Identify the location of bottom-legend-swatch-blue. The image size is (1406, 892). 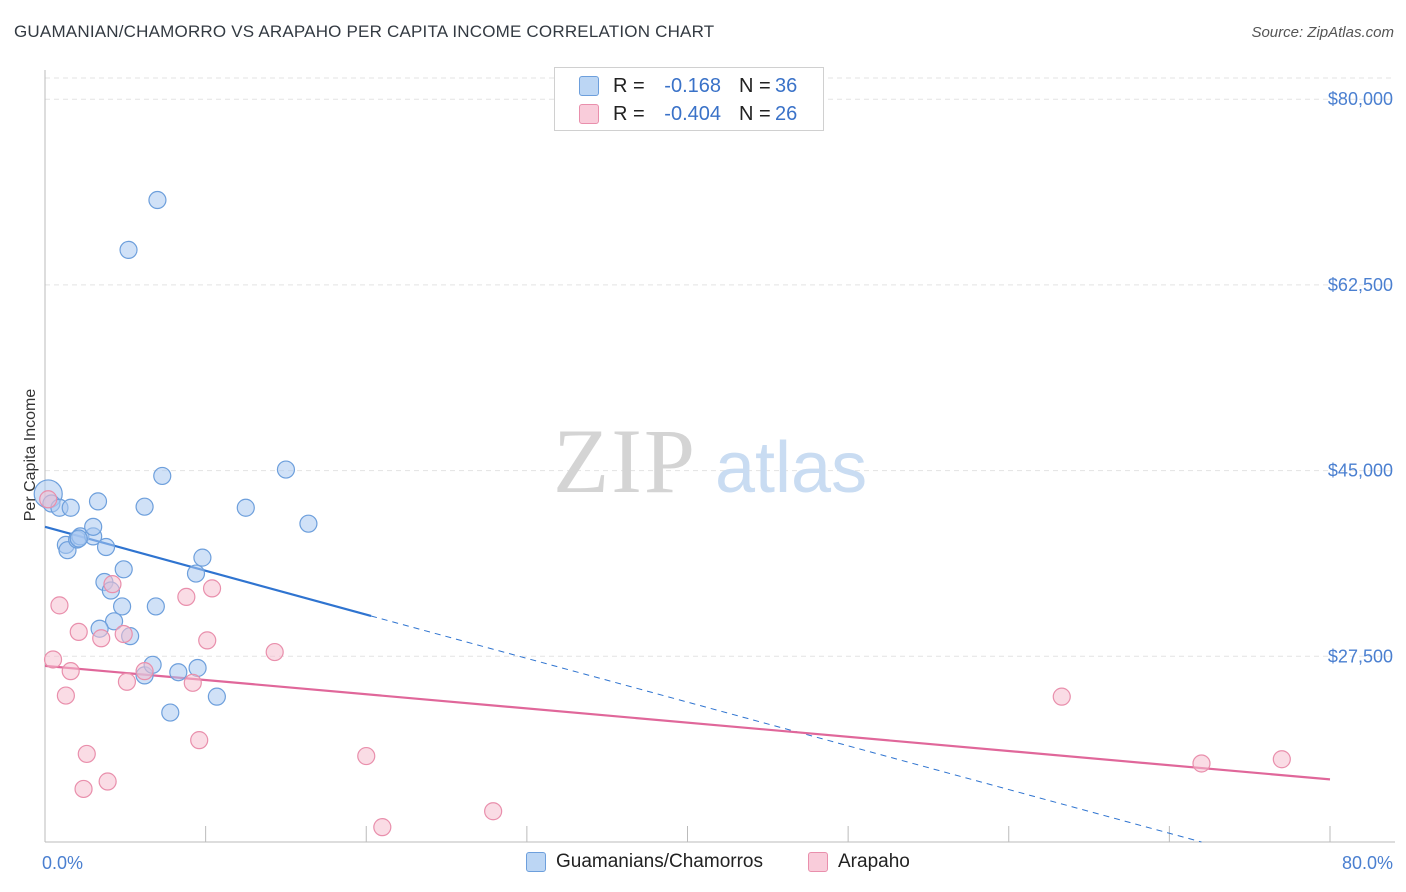
(536, 862).